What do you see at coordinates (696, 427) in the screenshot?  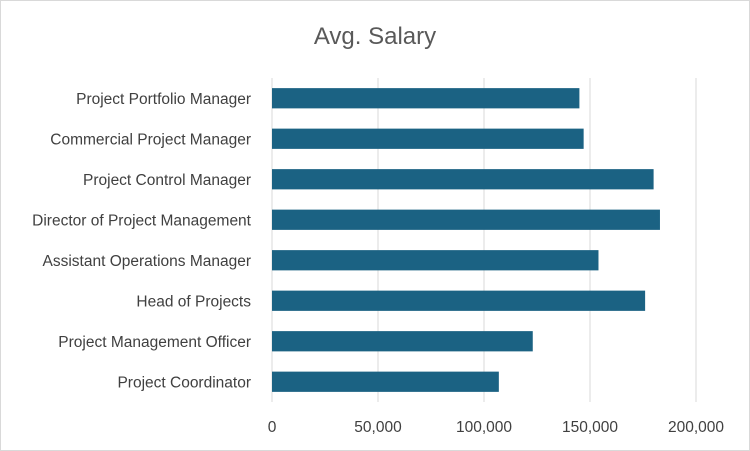 I see `x-tick-label: 200,000` at bounding box center [696, 427].